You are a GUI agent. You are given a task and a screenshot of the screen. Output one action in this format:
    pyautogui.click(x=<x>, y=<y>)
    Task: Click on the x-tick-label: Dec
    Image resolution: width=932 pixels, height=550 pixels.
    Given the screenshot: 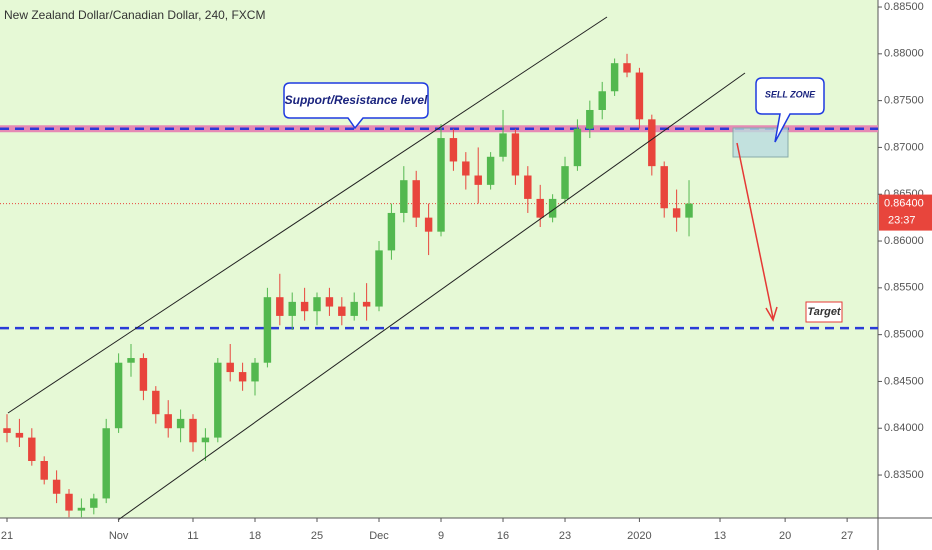 What is the action you would take?
    pyautogui.click(x=379, y=536)
    